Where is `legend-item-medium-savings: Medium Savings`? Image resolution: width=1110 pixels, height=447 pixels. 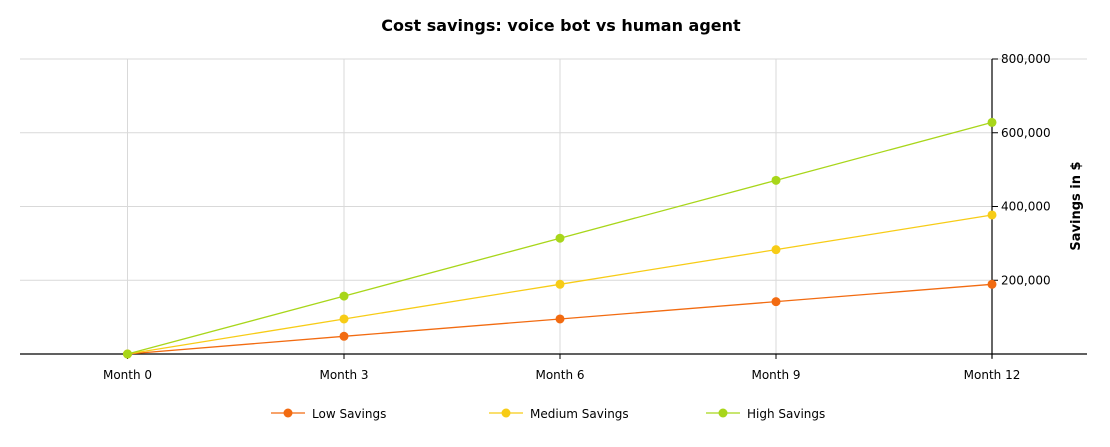 legend-item-medium-savings: Medium Savings is located at coordinates (559, 414).